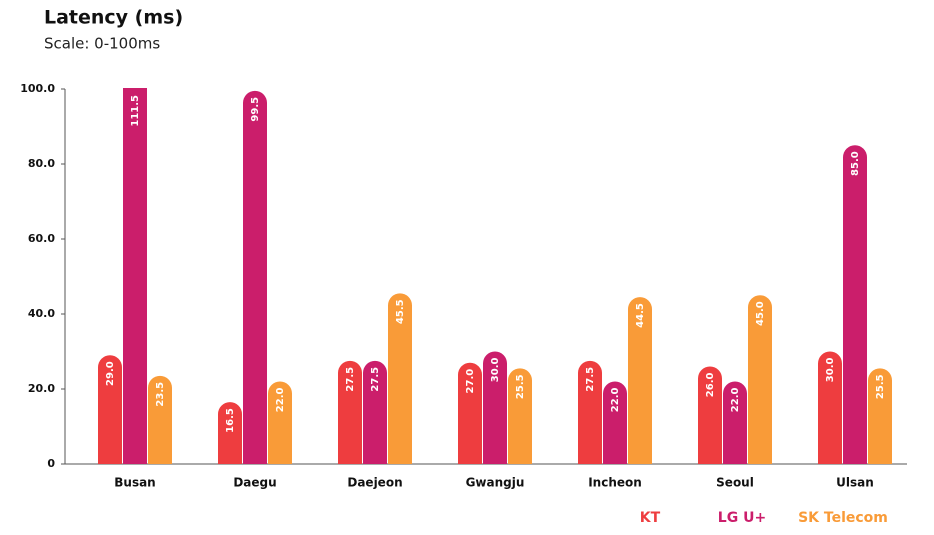 The height and width of the screenshot is (535, 934). What do you see at coordinates (41, 388) in the screenshot?
I see `y-tick-label: 20.0` at bounding box center [41, 388].